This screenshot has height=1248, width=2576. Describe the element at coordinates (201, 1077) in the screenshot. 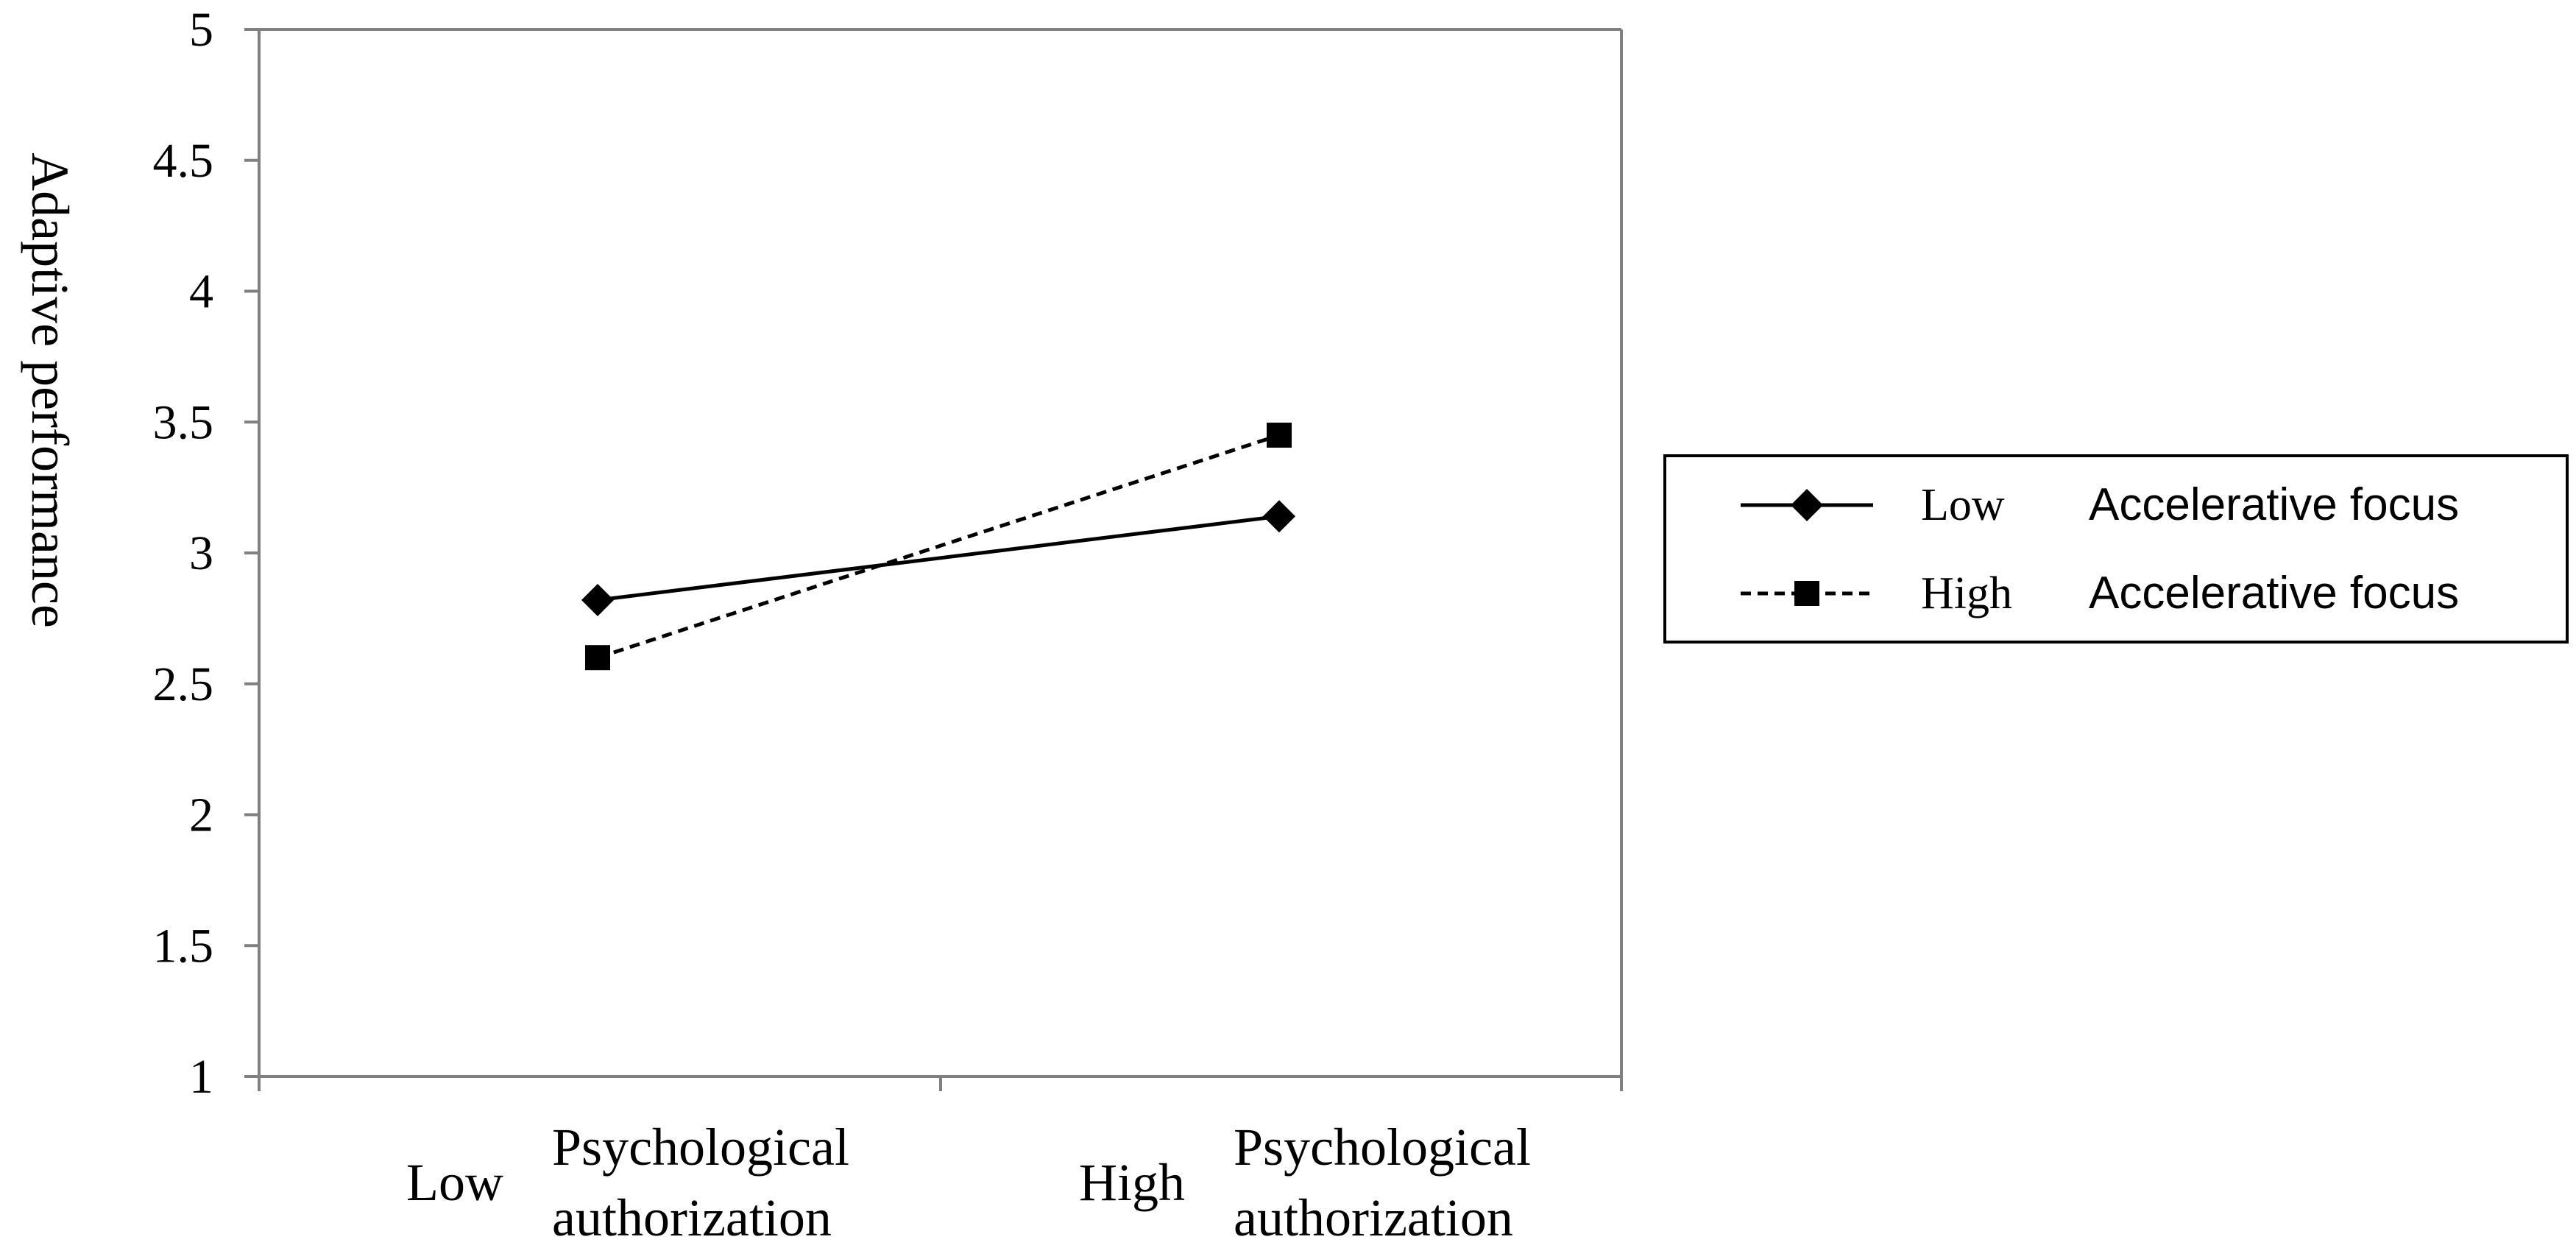

I see `y-tick-label: 1` at that location.